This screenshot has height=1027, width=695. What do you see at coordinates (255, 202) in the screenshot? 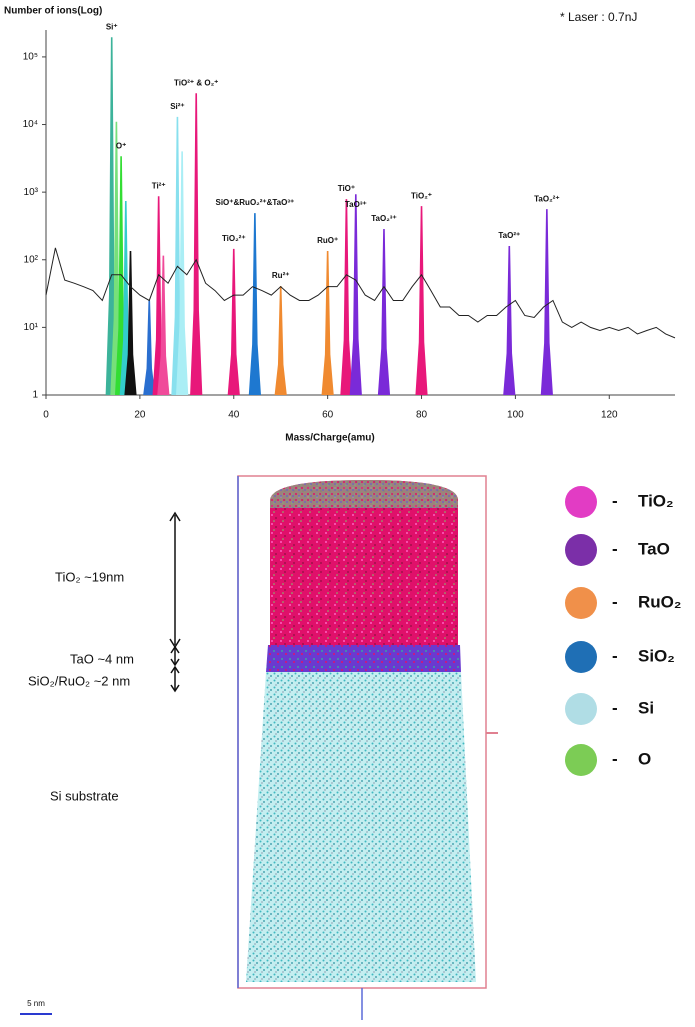
I see `peak-label: SiO⁺&RuO₂²⁺&TaO³⁺` at bounding box center [255, 202].